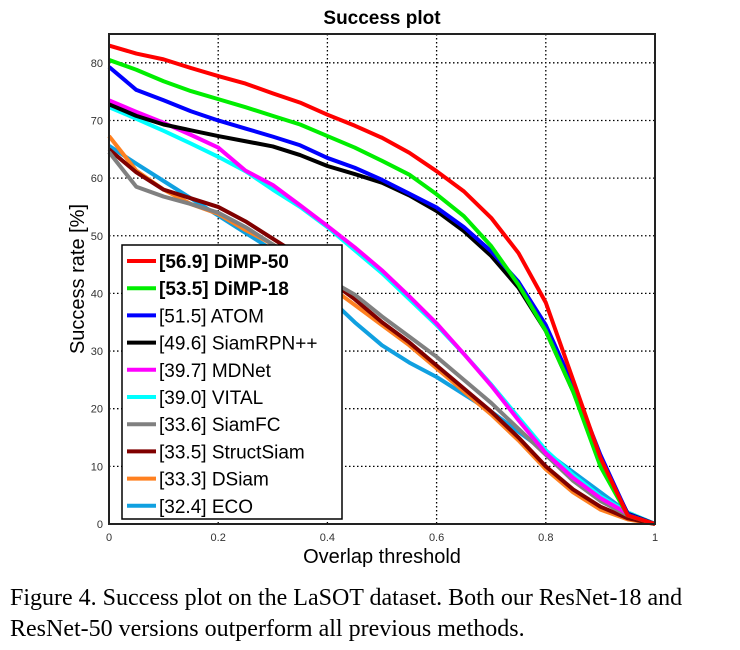 The height and width of the screenshot is (650, 740). Describe the element at coordinates (97, 121) in the screenshot. I see `y-tick-label: 70` at that location.